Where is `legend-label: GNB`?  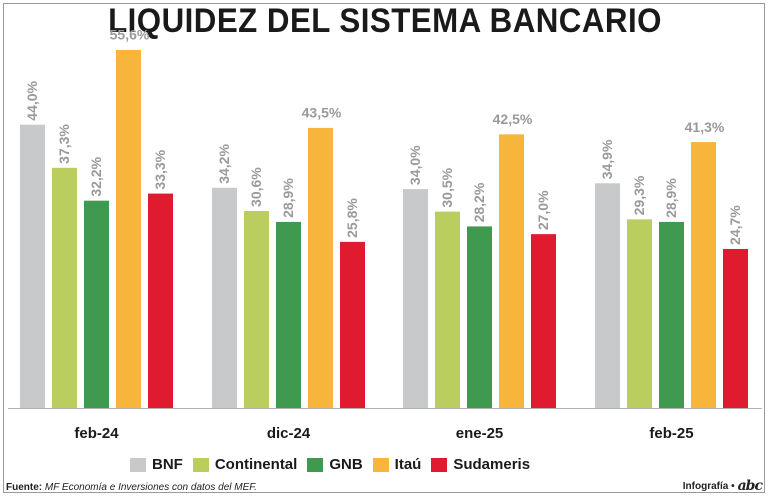 legend-label: GNB is located at coordinates (346, 464).